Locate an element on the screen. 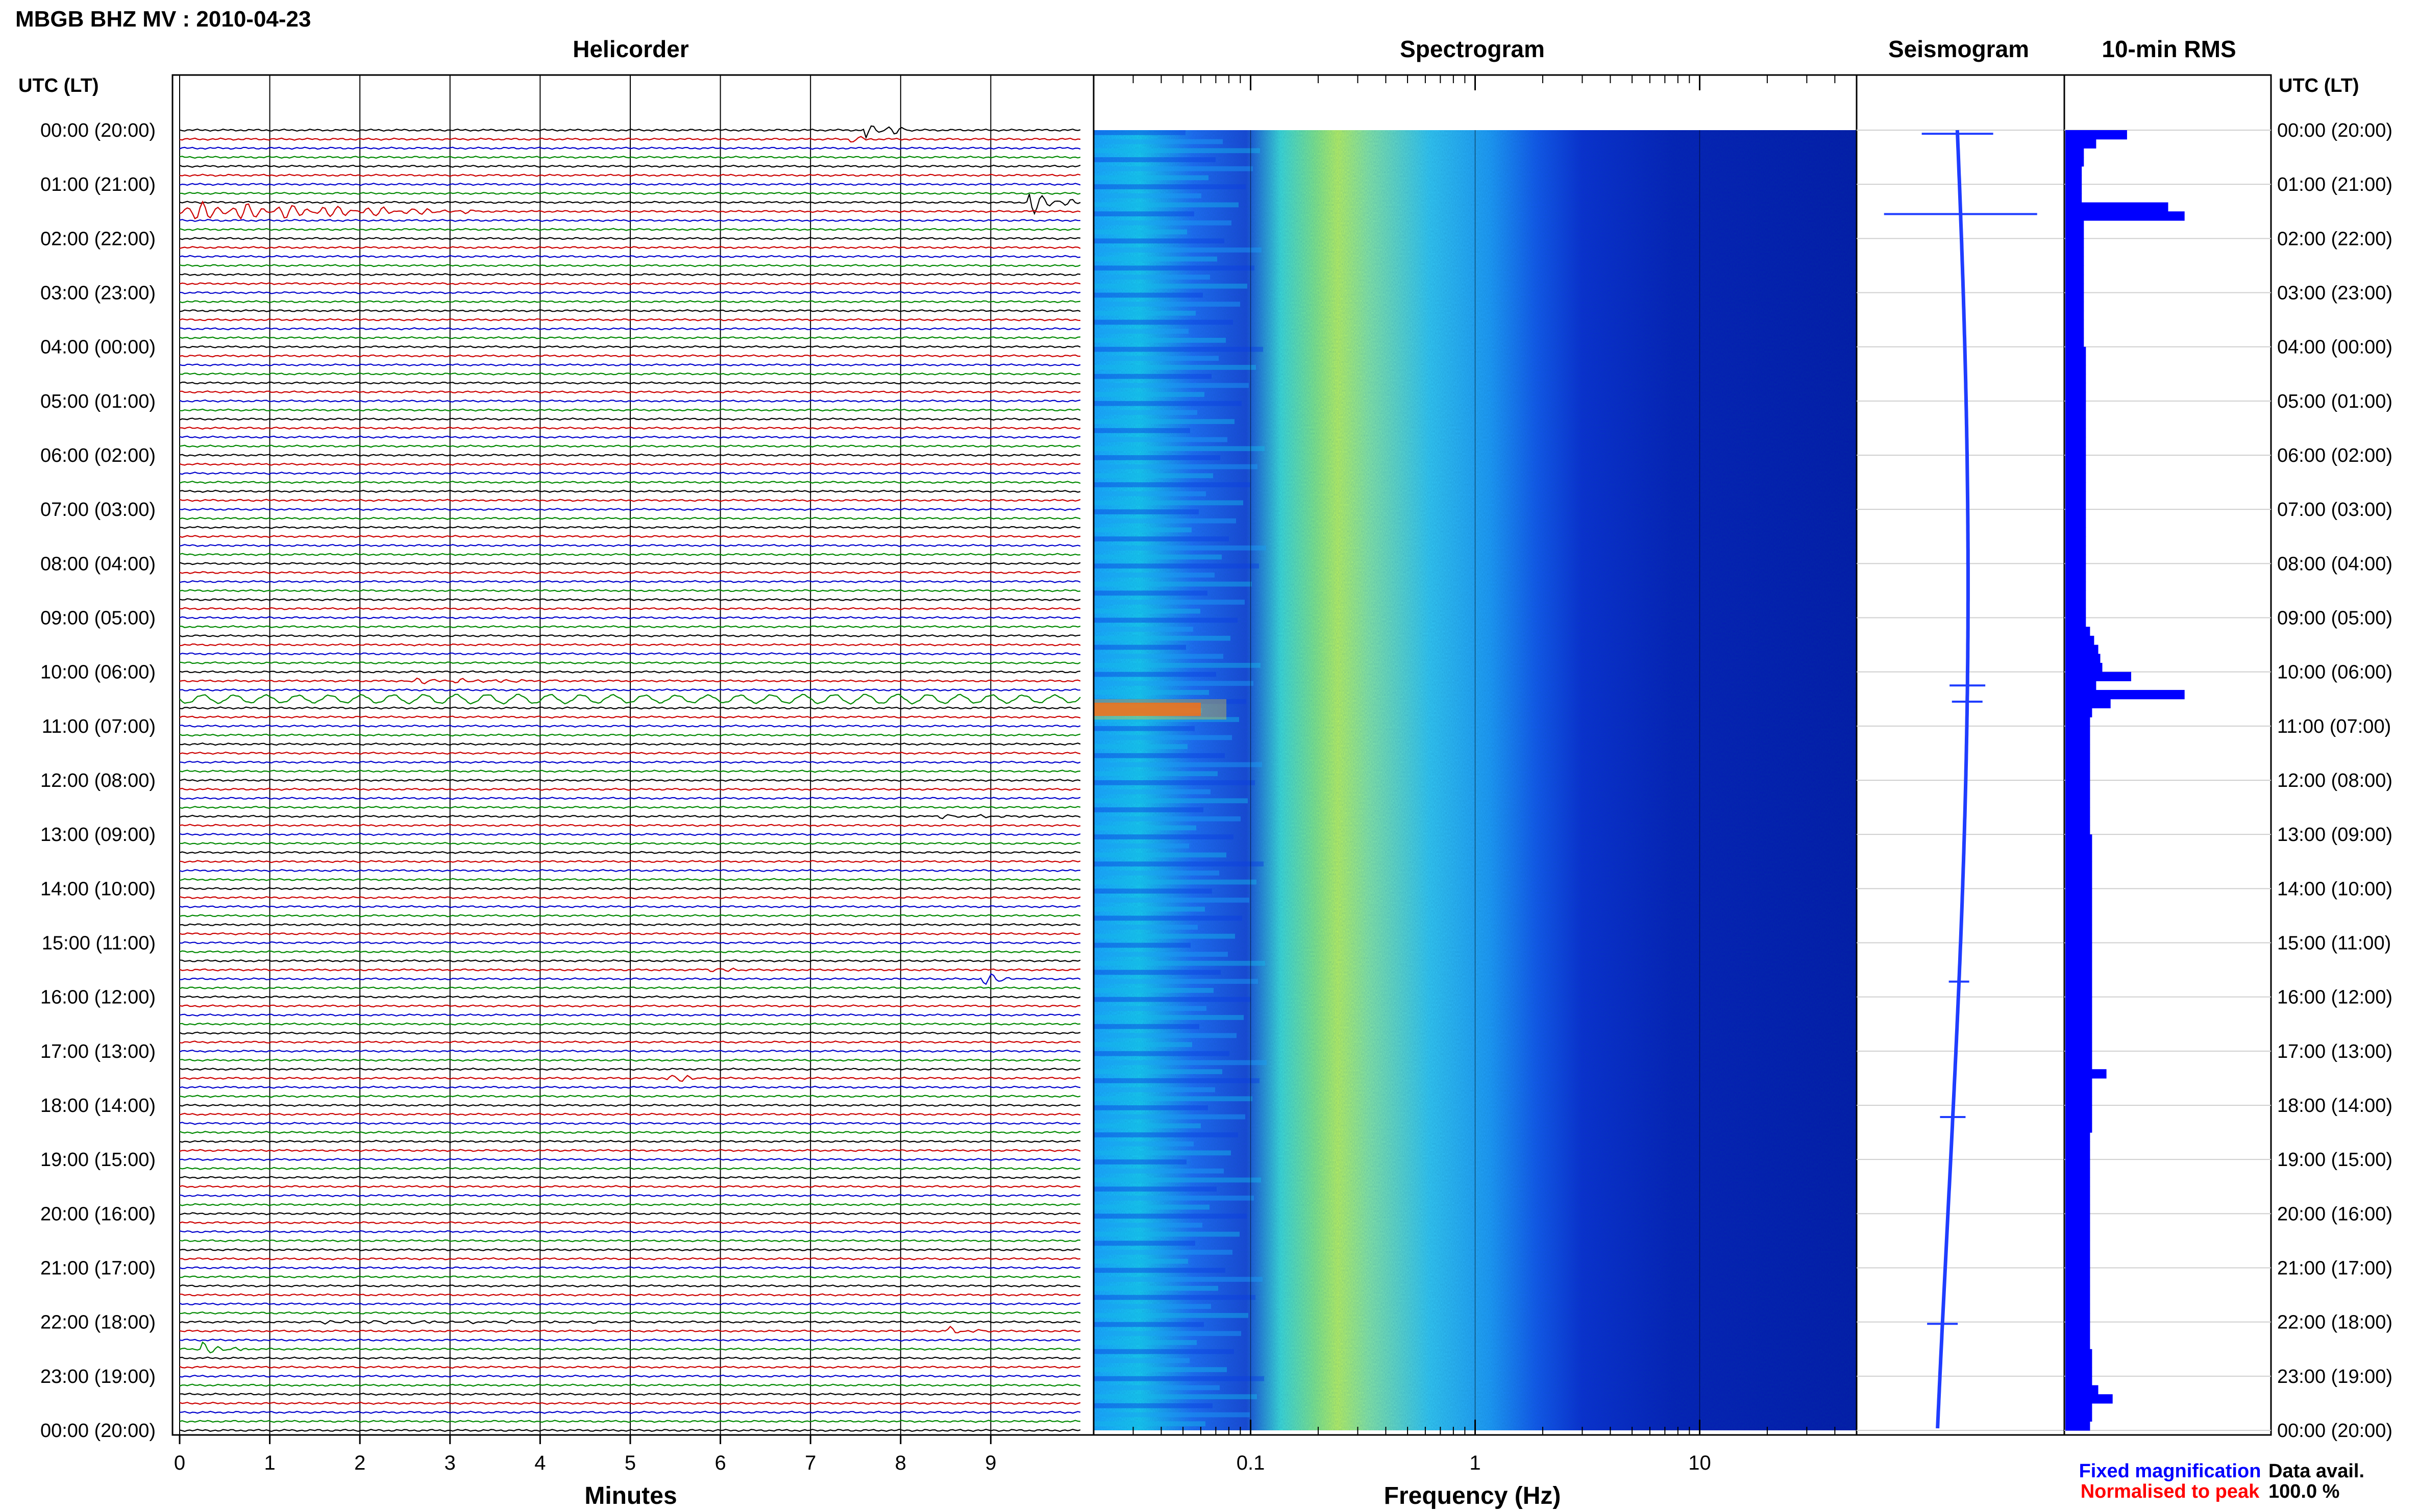  time-label-left: 00:00 (20:00) is located at coordinates (98, 130).